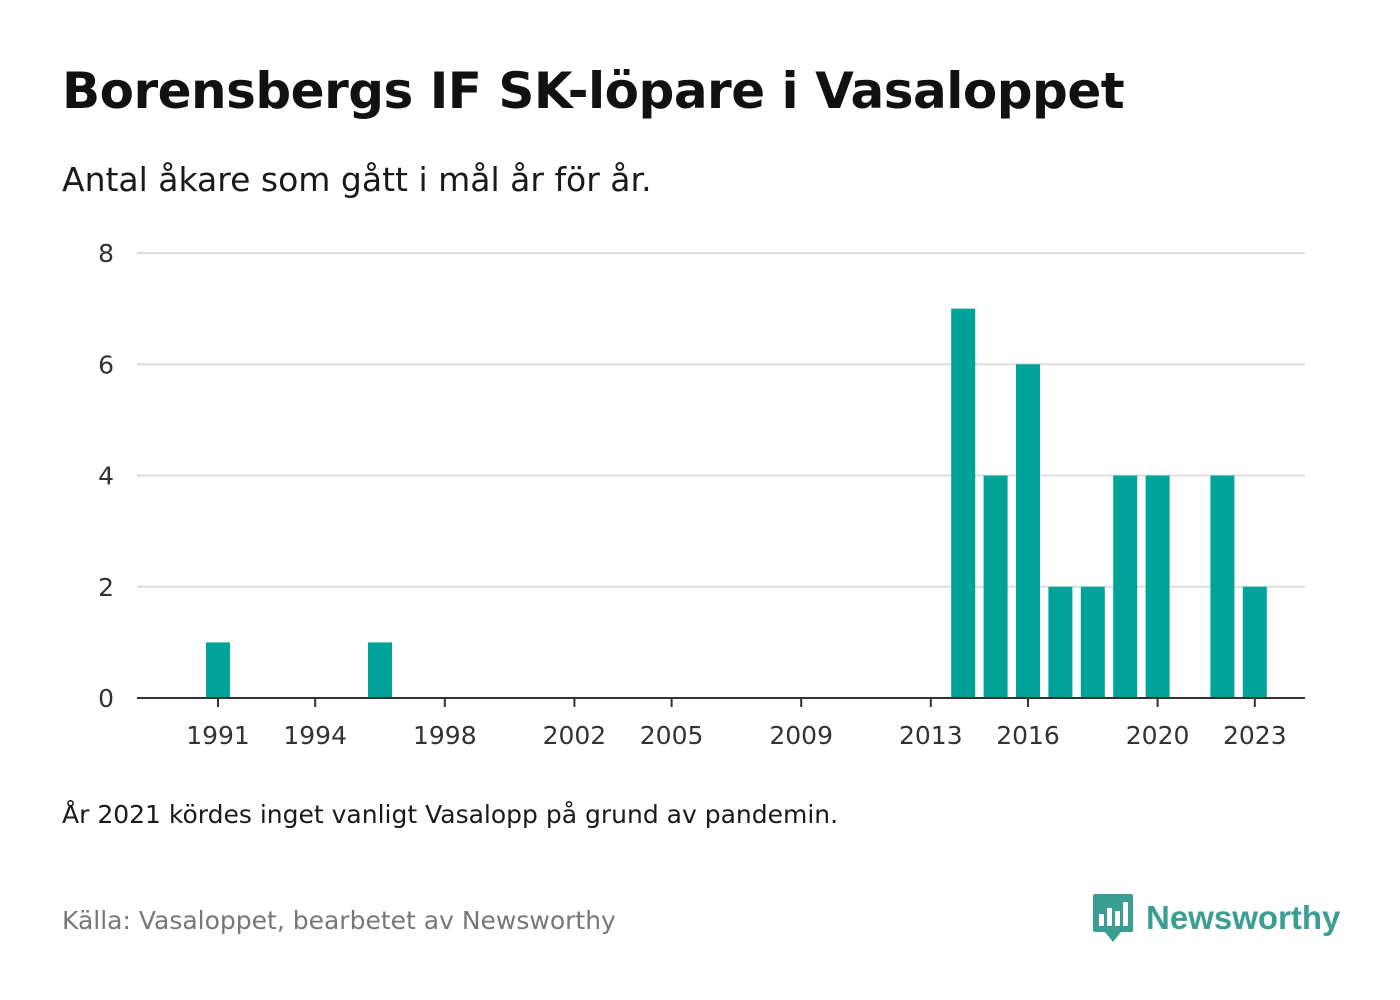 Image resolution: width=1400 pixels, height=1000 pixels. Describe the element at coordinates (106, 476) in the screenshot. I see `y-tick-label: 4` at that location.